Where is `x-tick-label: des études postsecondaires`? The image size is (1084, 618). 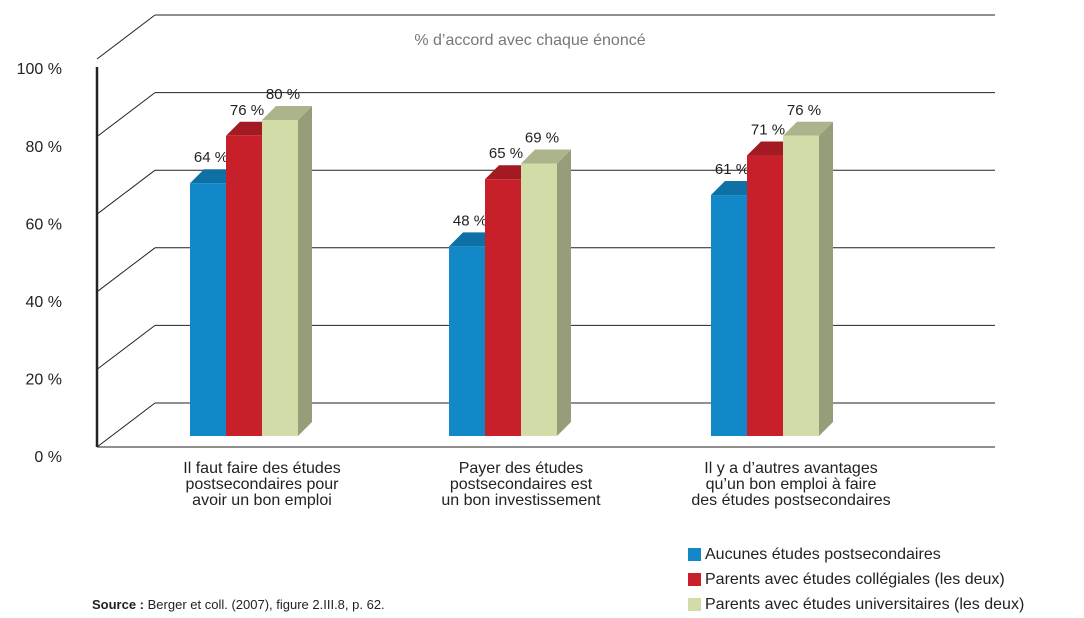
x-tick-label: des études postsecondaires is located at coordinates (790, 500).